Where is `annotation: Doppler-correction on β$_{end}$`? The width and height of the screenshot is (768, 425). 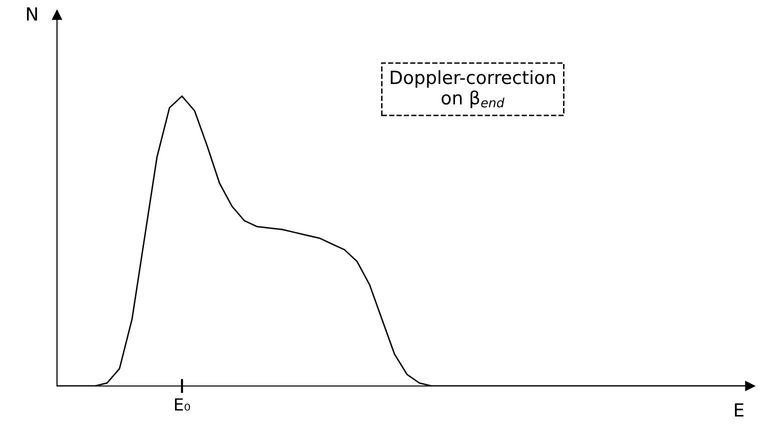 annotation: Doppler-correction on β$_{end}$ is located at coordinates (473, 89).